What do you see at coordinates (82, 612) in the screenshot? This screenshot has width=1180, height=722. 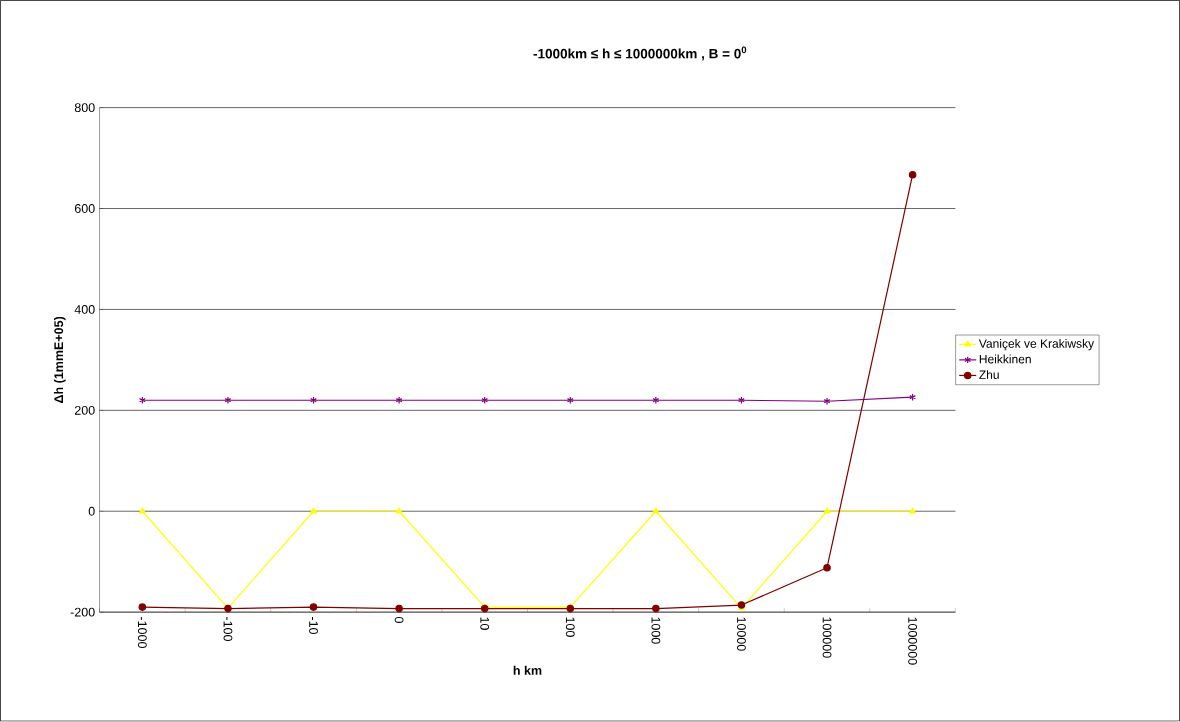 I see `y-tick-label: -200` at bounding box center [82, 612].